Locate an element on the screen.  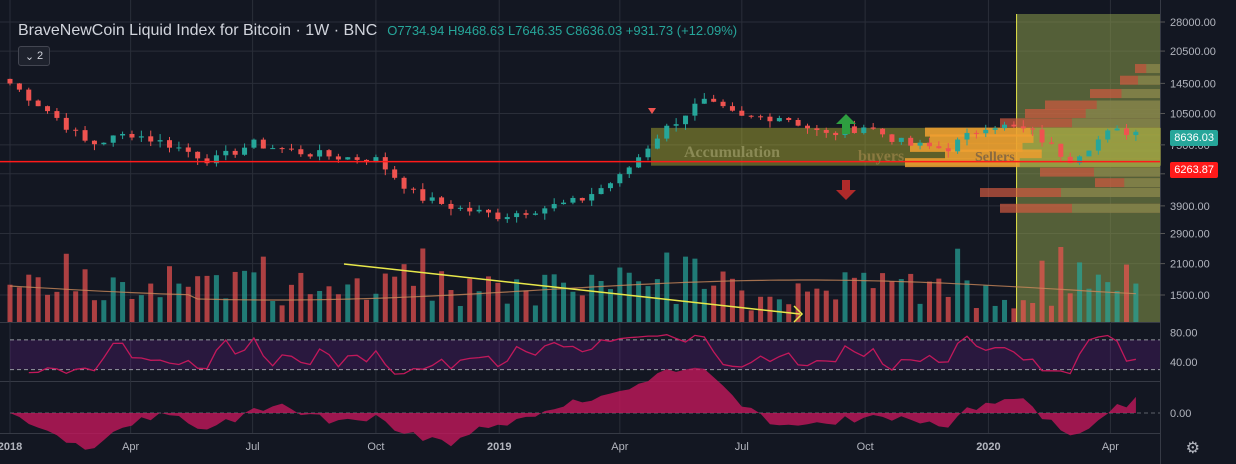
y-tick-label: 1500.00 is located at coordinates (1190, 296).